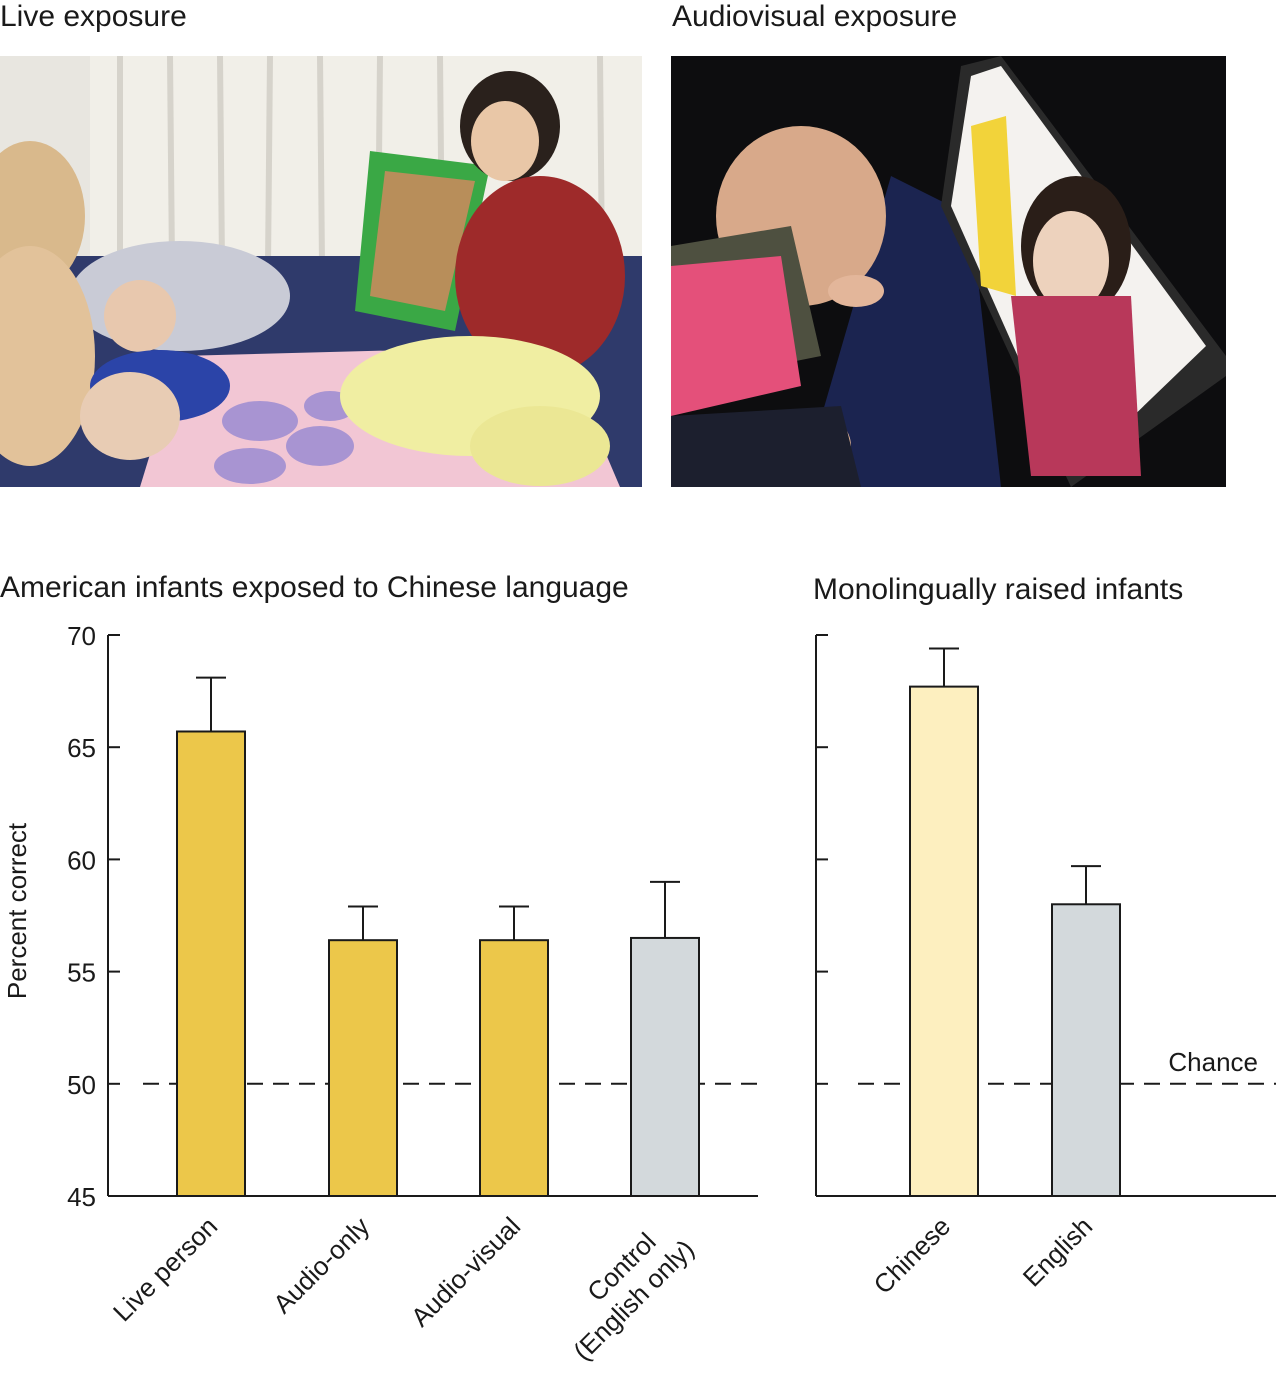  Describe the element at coordinates (321, 1265) in the screenshot. I see `chart1-category-label: Audio-only` at that location.